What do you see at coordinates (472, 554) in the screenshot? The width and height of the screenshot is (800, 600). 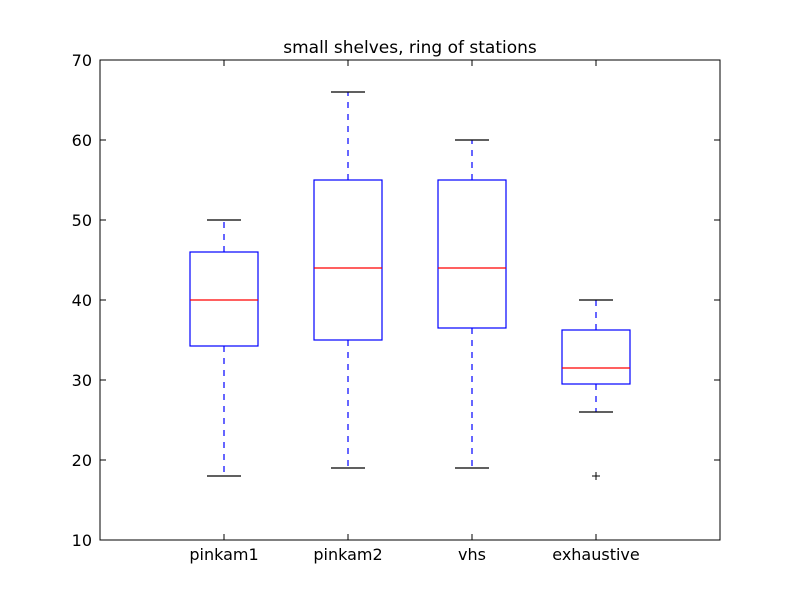 I see `x-tick-label: vhs` at bounding box center [472, 554].